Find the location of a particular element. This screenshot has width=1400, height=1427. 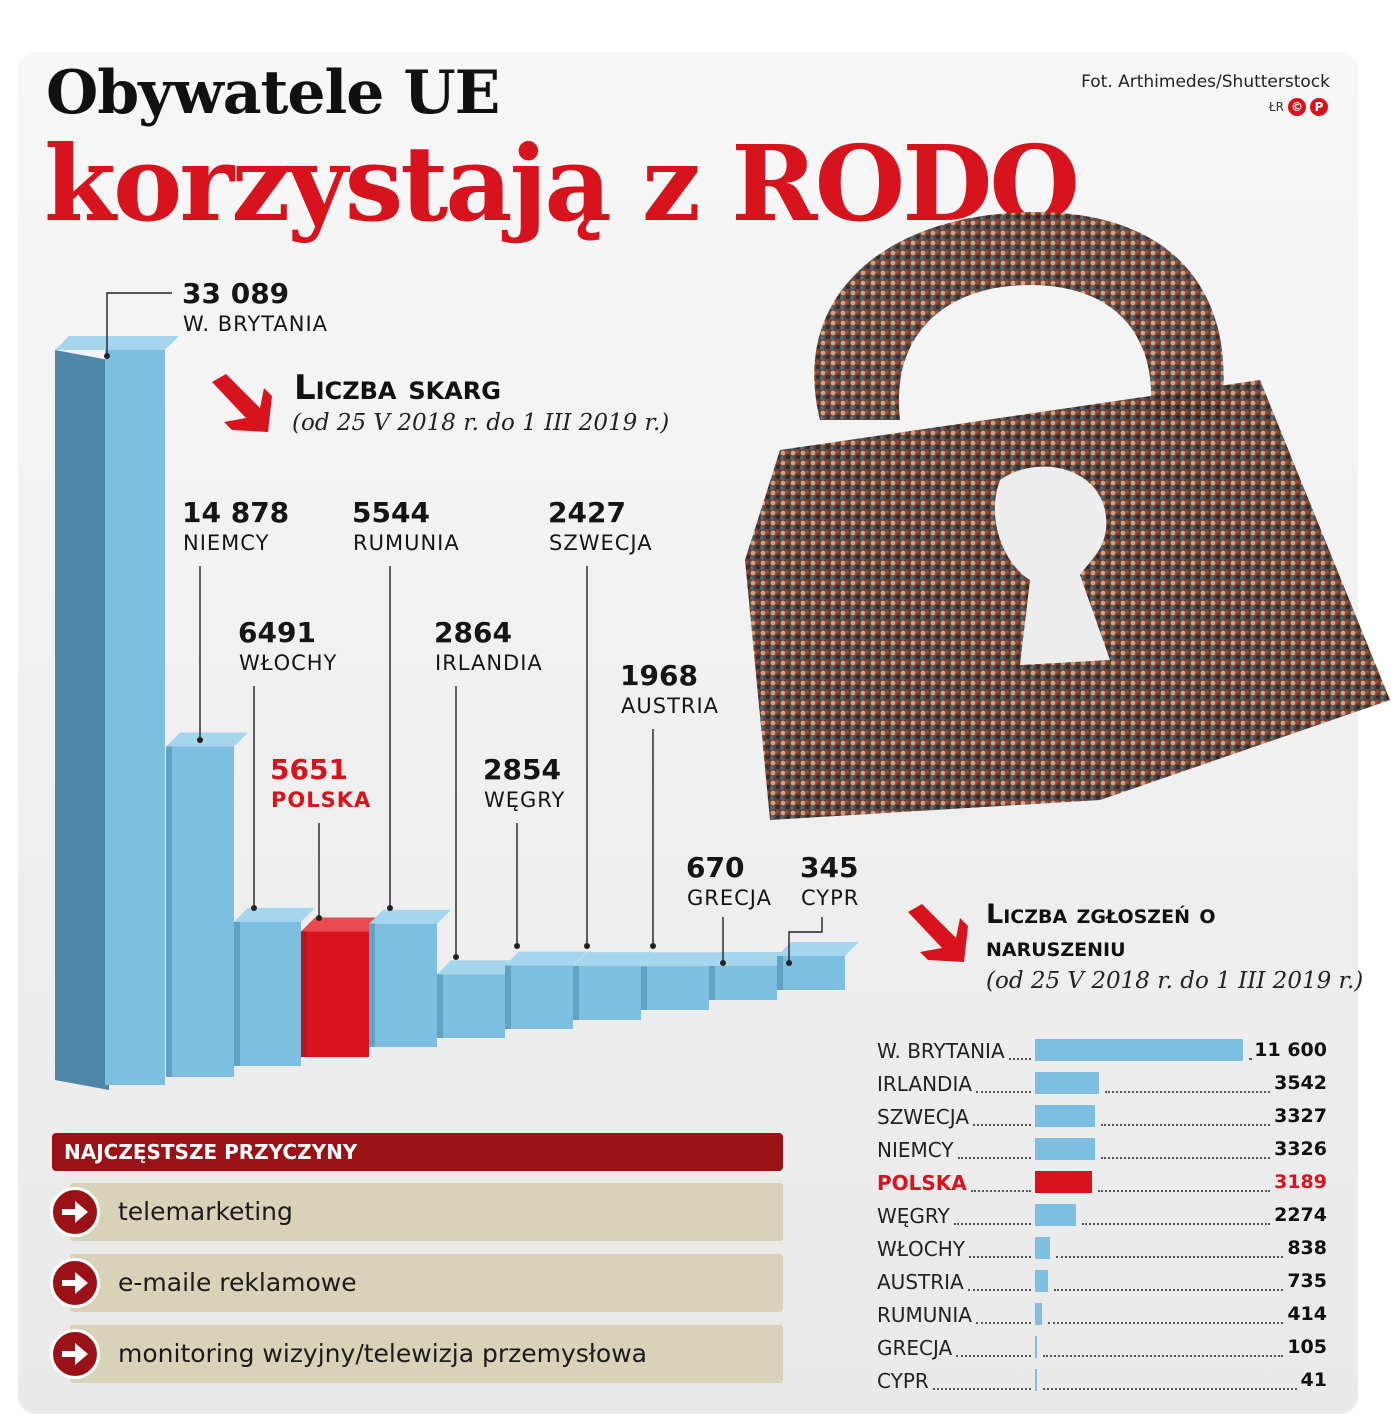

bar-value-label: 670 is located at coordinates (715, 867).